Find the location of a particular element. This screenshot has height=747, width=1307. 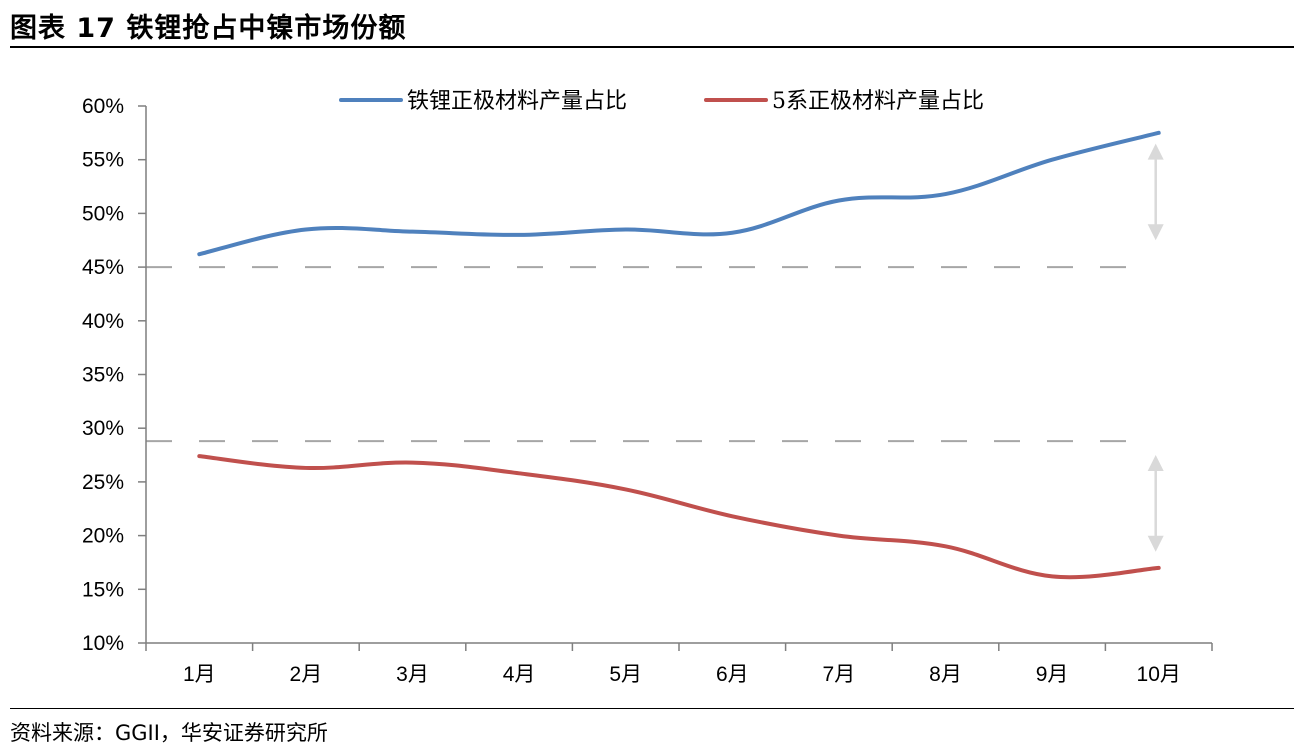

x-tick-label: 6月 is located at coordinates (732, 674).